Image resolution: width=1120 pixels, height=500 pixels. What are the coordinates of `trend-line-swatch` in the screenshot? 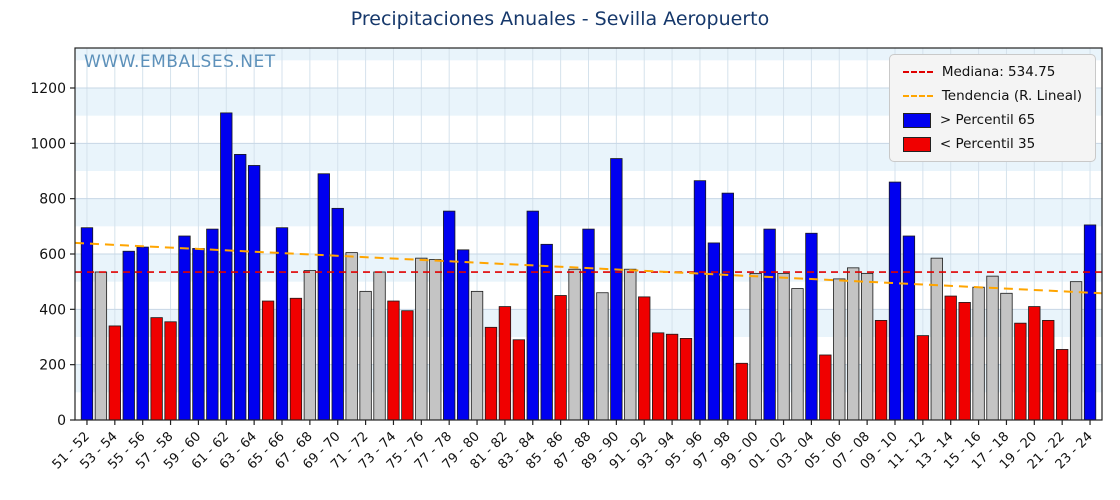 It's located at (917, 96).